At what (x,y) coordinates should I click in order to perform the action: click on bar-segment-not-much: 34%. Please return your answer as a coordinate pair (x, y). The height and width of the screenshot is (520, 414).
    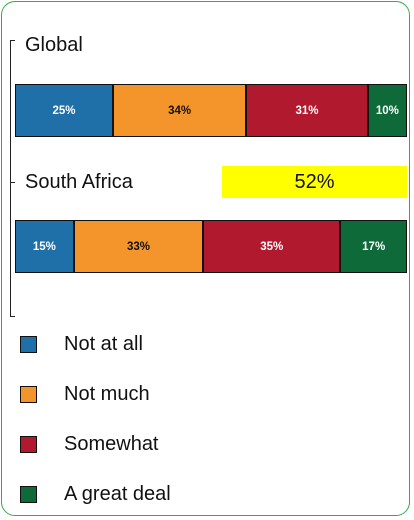
    Looking at the image, I should click on (180, 110).